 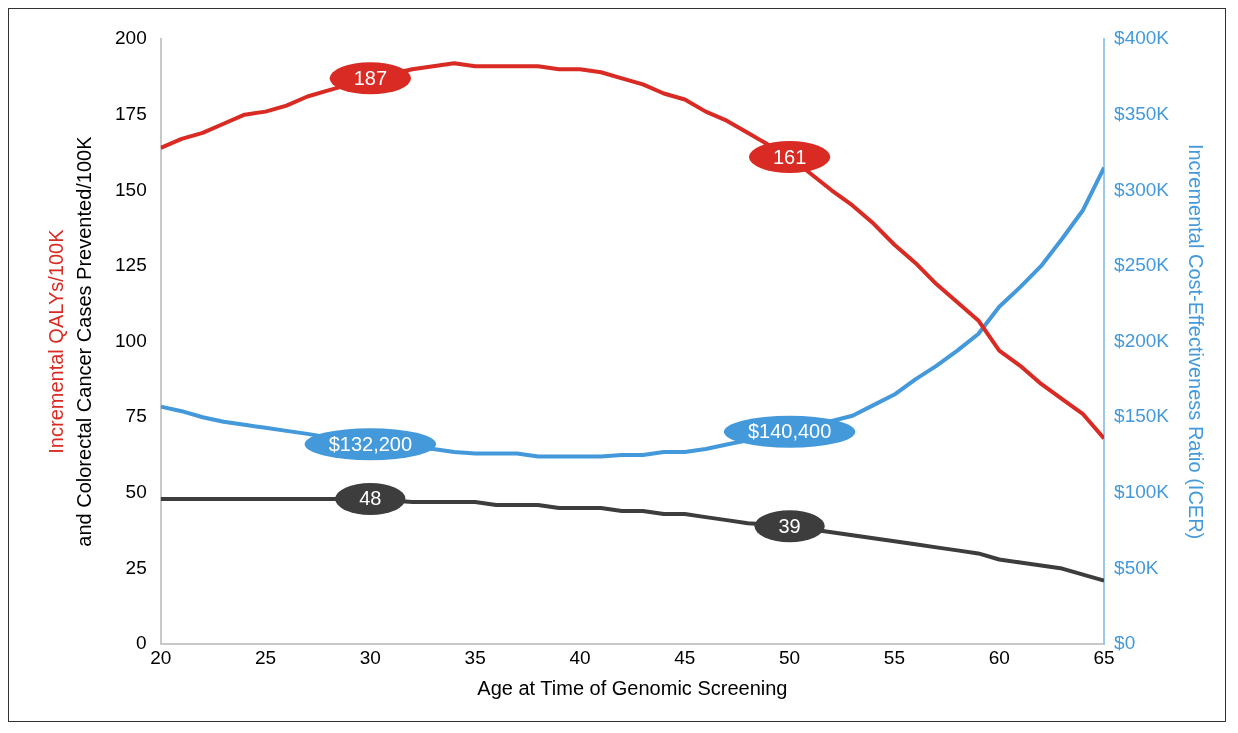 I want to click on y2-tick-label: $150K, so click(x=1142, y=416).